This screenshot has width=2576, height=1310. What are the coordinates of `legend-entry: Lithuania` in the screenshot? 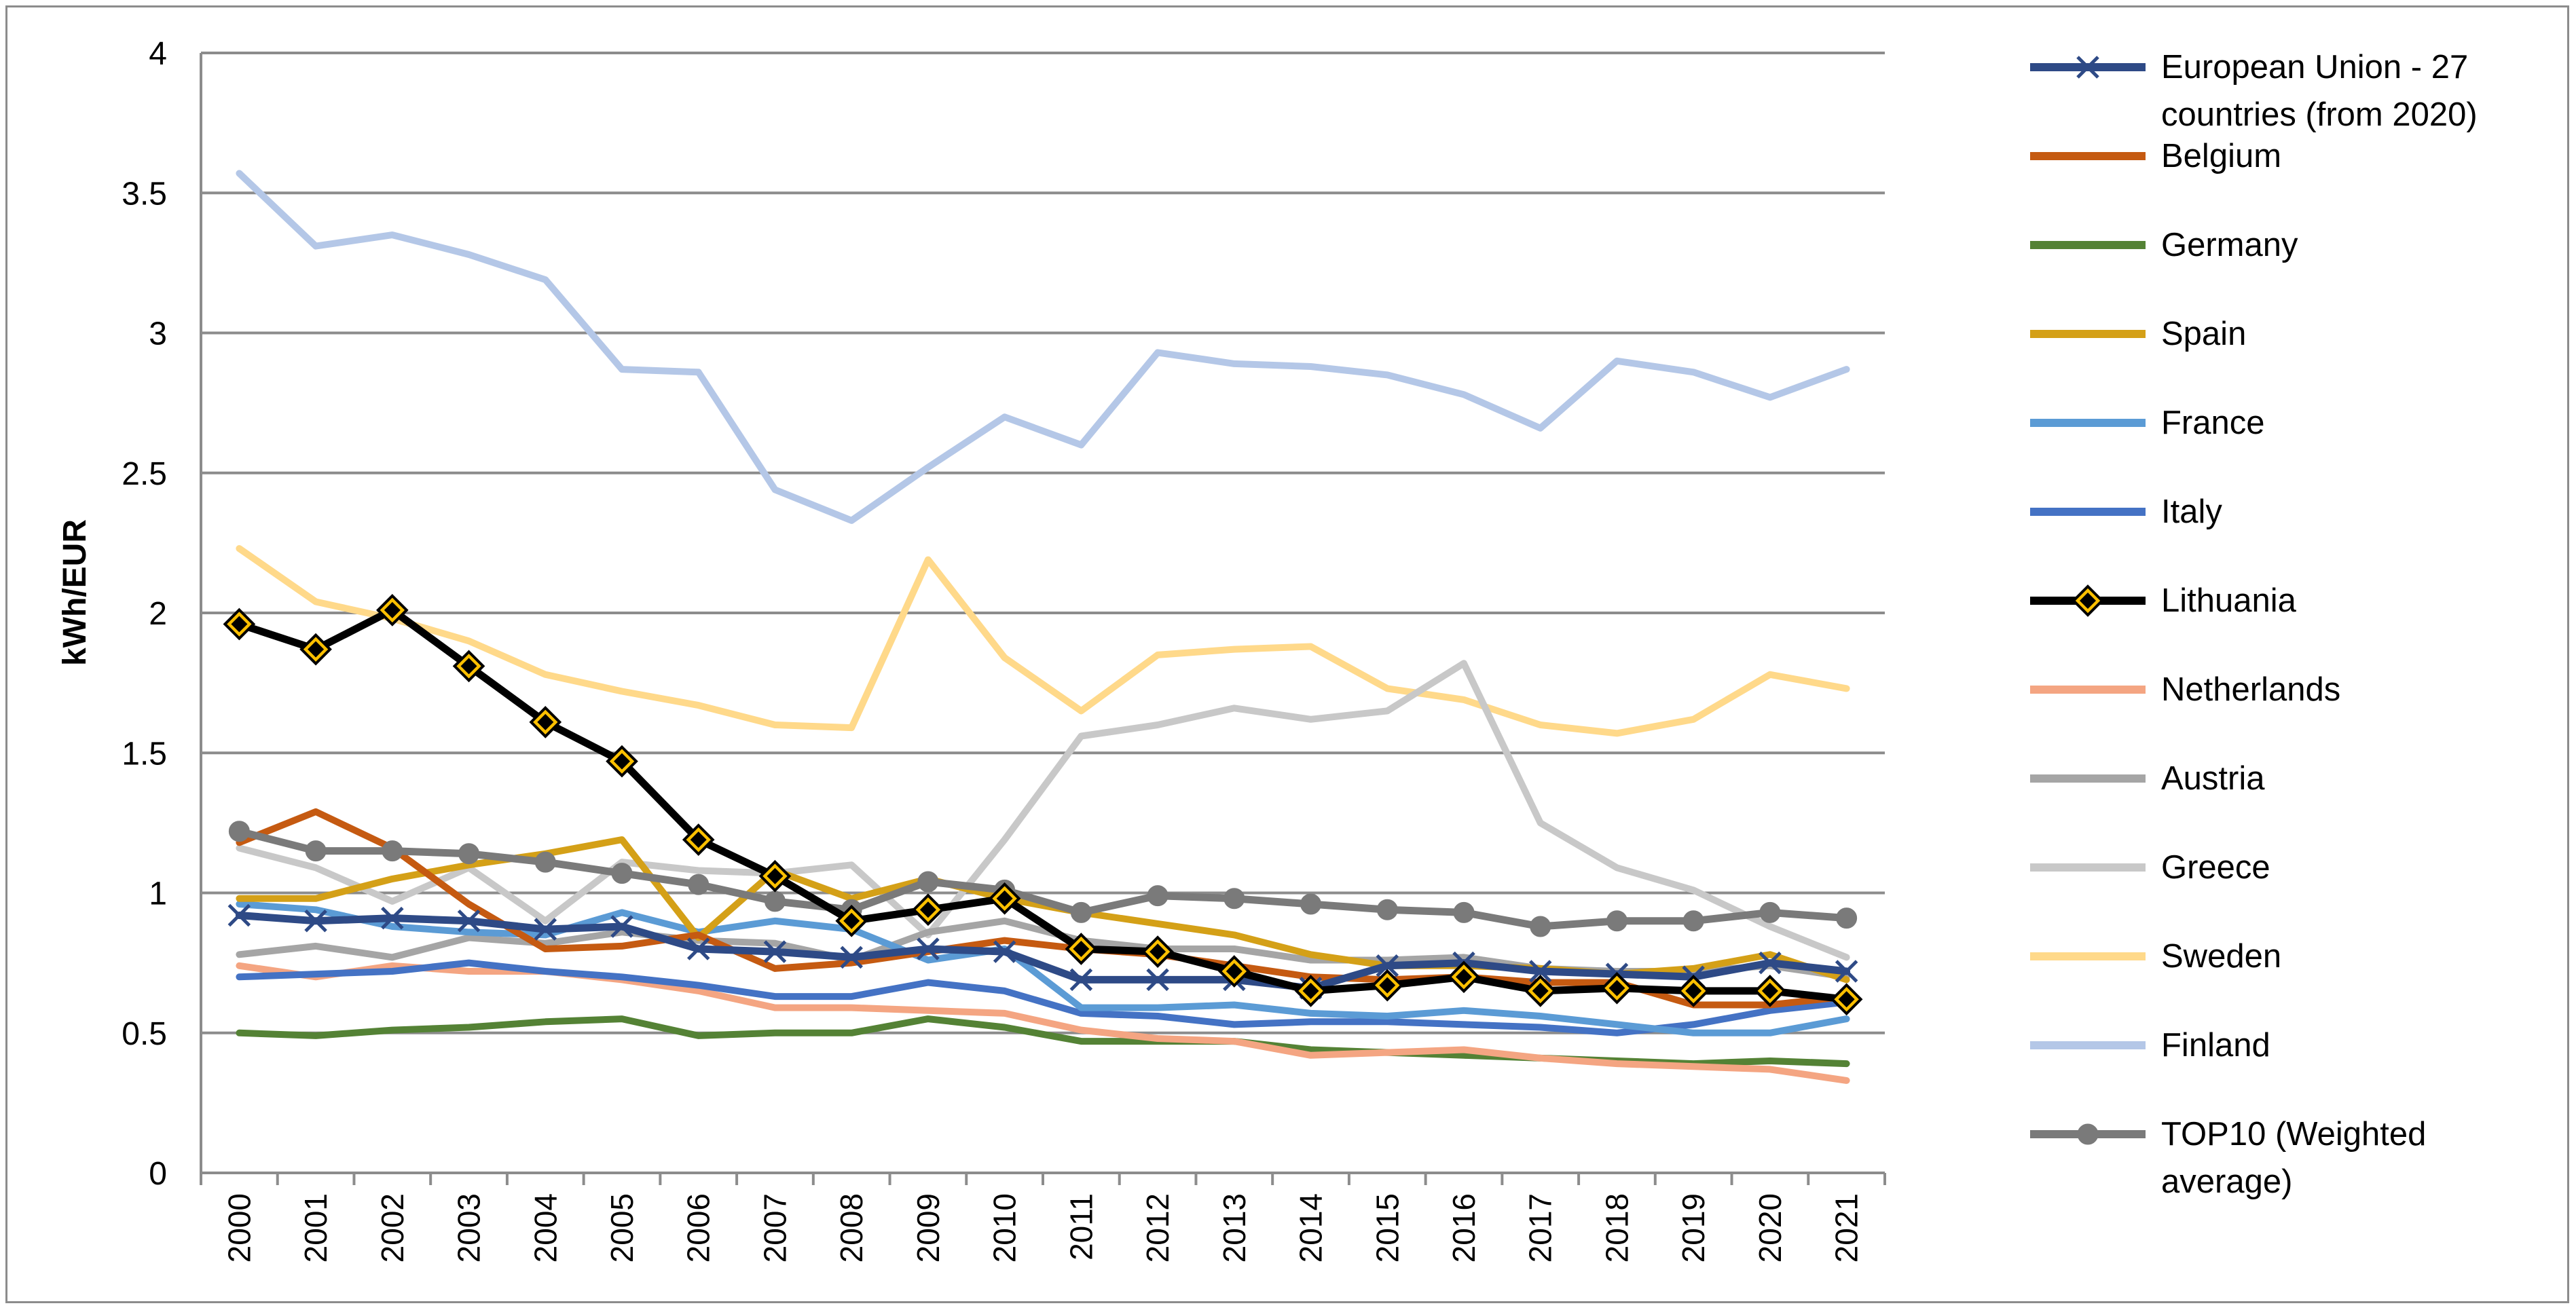 It's located at (2163, 600).